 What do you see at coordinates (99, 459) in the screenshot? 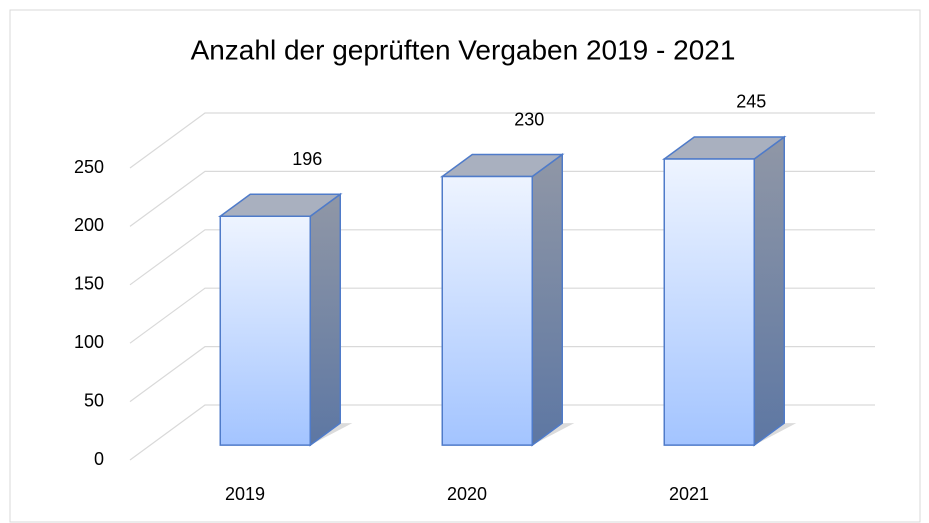
I see `y-tick-label: 0` at bounding box center [99, 459].